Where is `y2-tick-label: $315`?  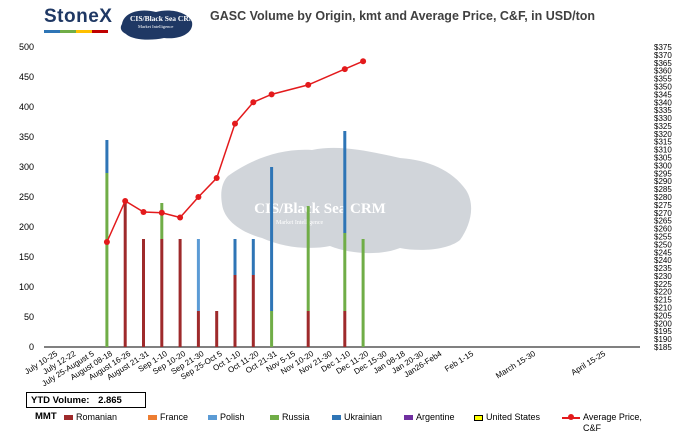 y2-tick-label: $315 is located at coordinates (663, 142).